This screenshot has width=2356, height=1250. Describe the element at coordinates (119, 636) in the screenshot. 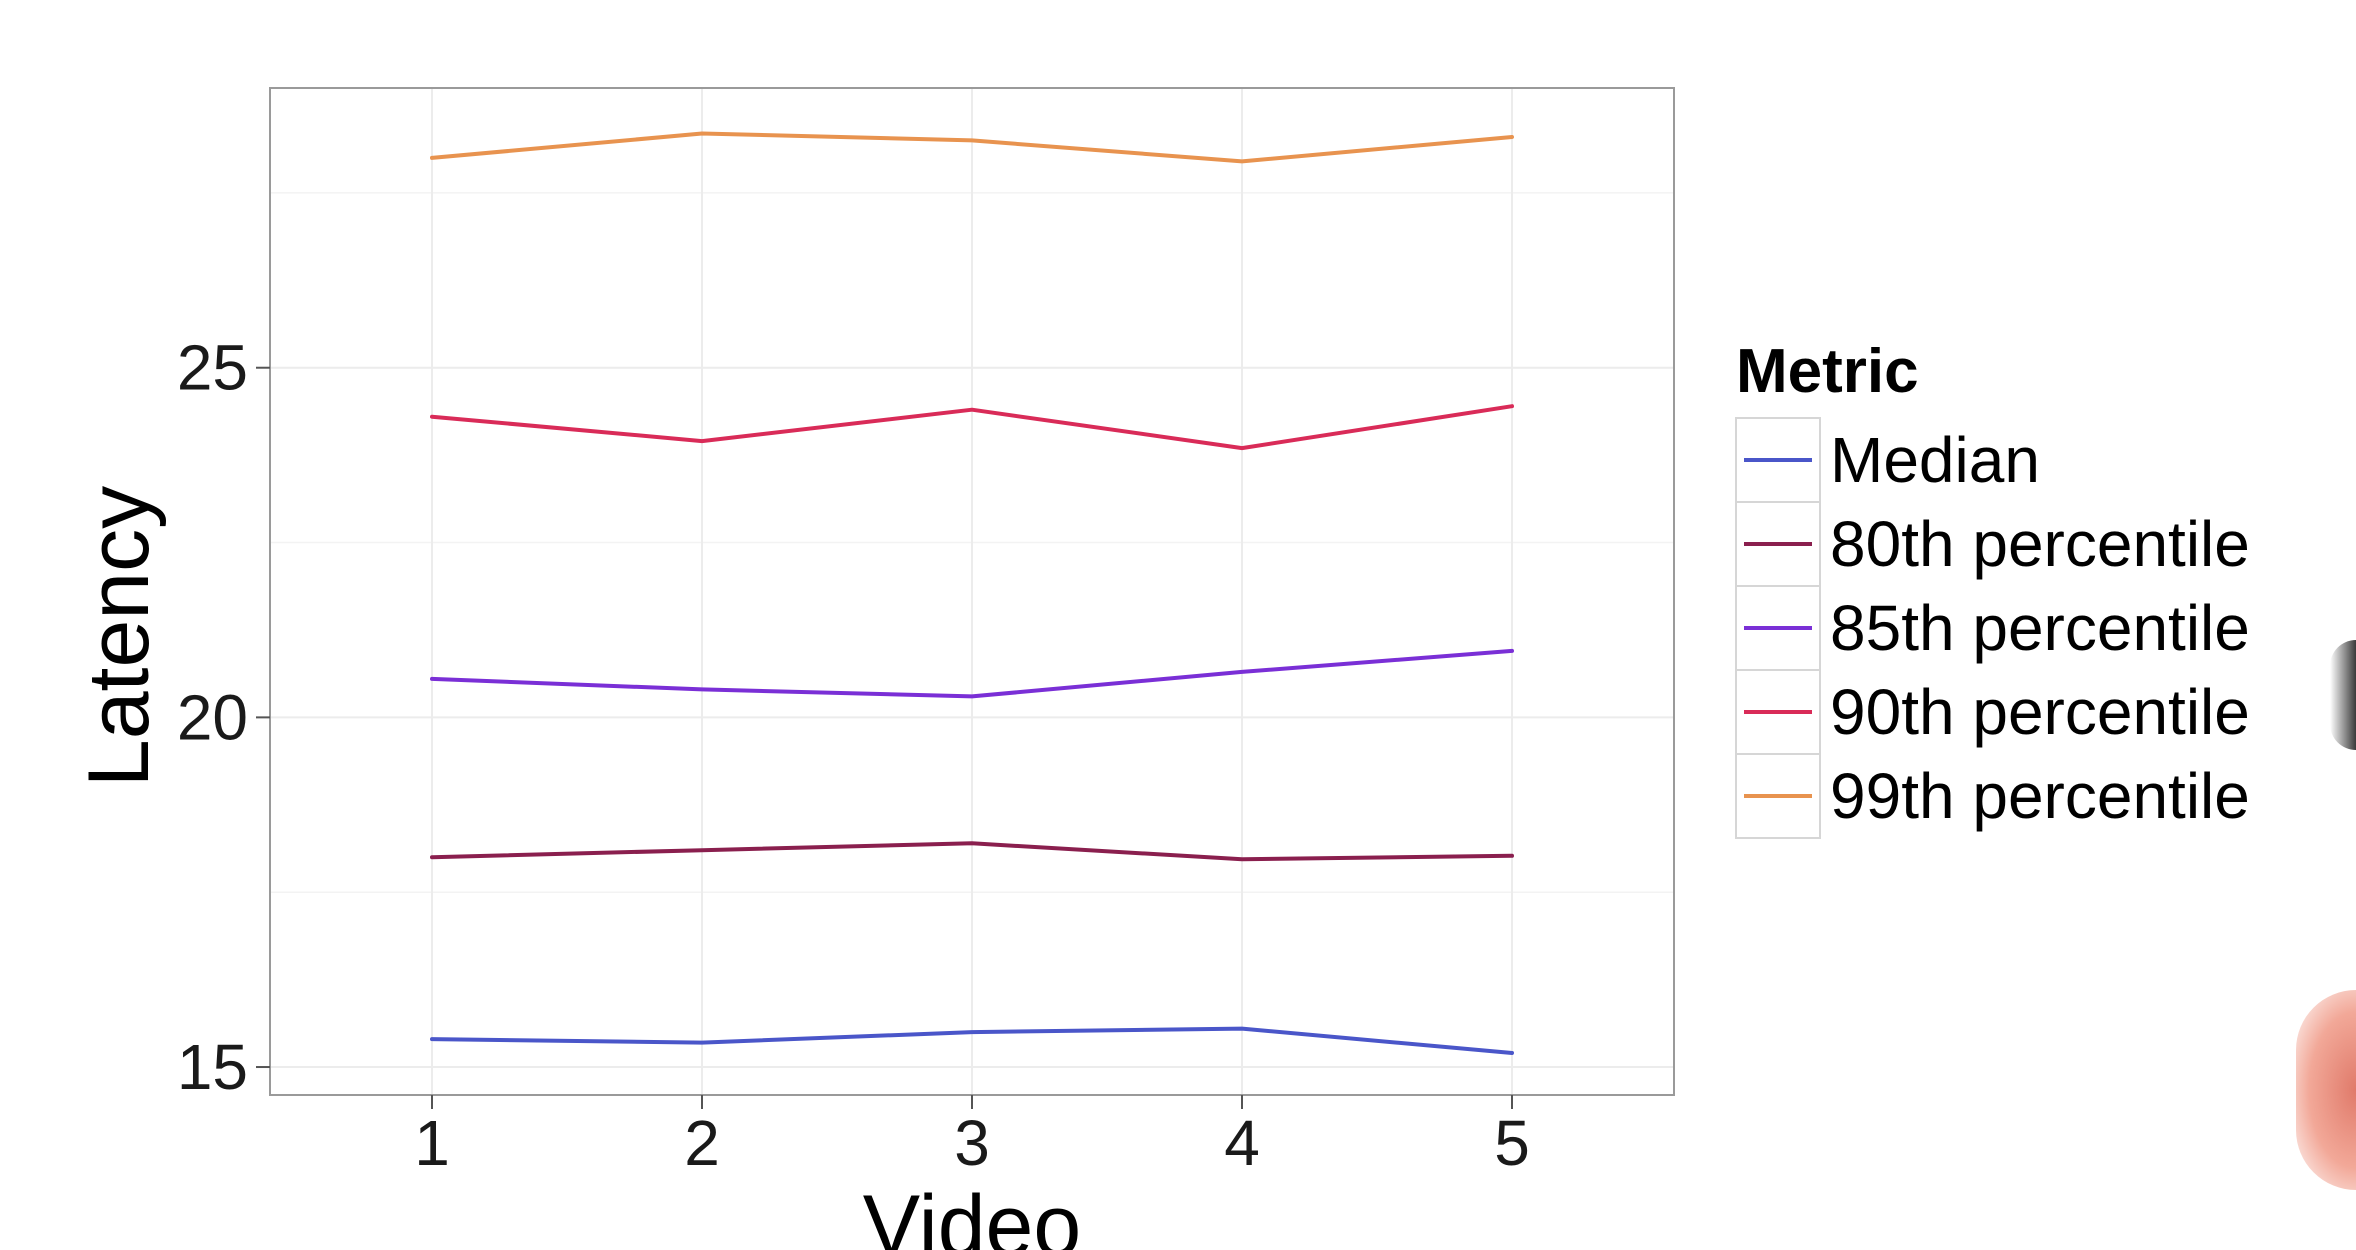

I see `y-axis-title: Latency` at that location.